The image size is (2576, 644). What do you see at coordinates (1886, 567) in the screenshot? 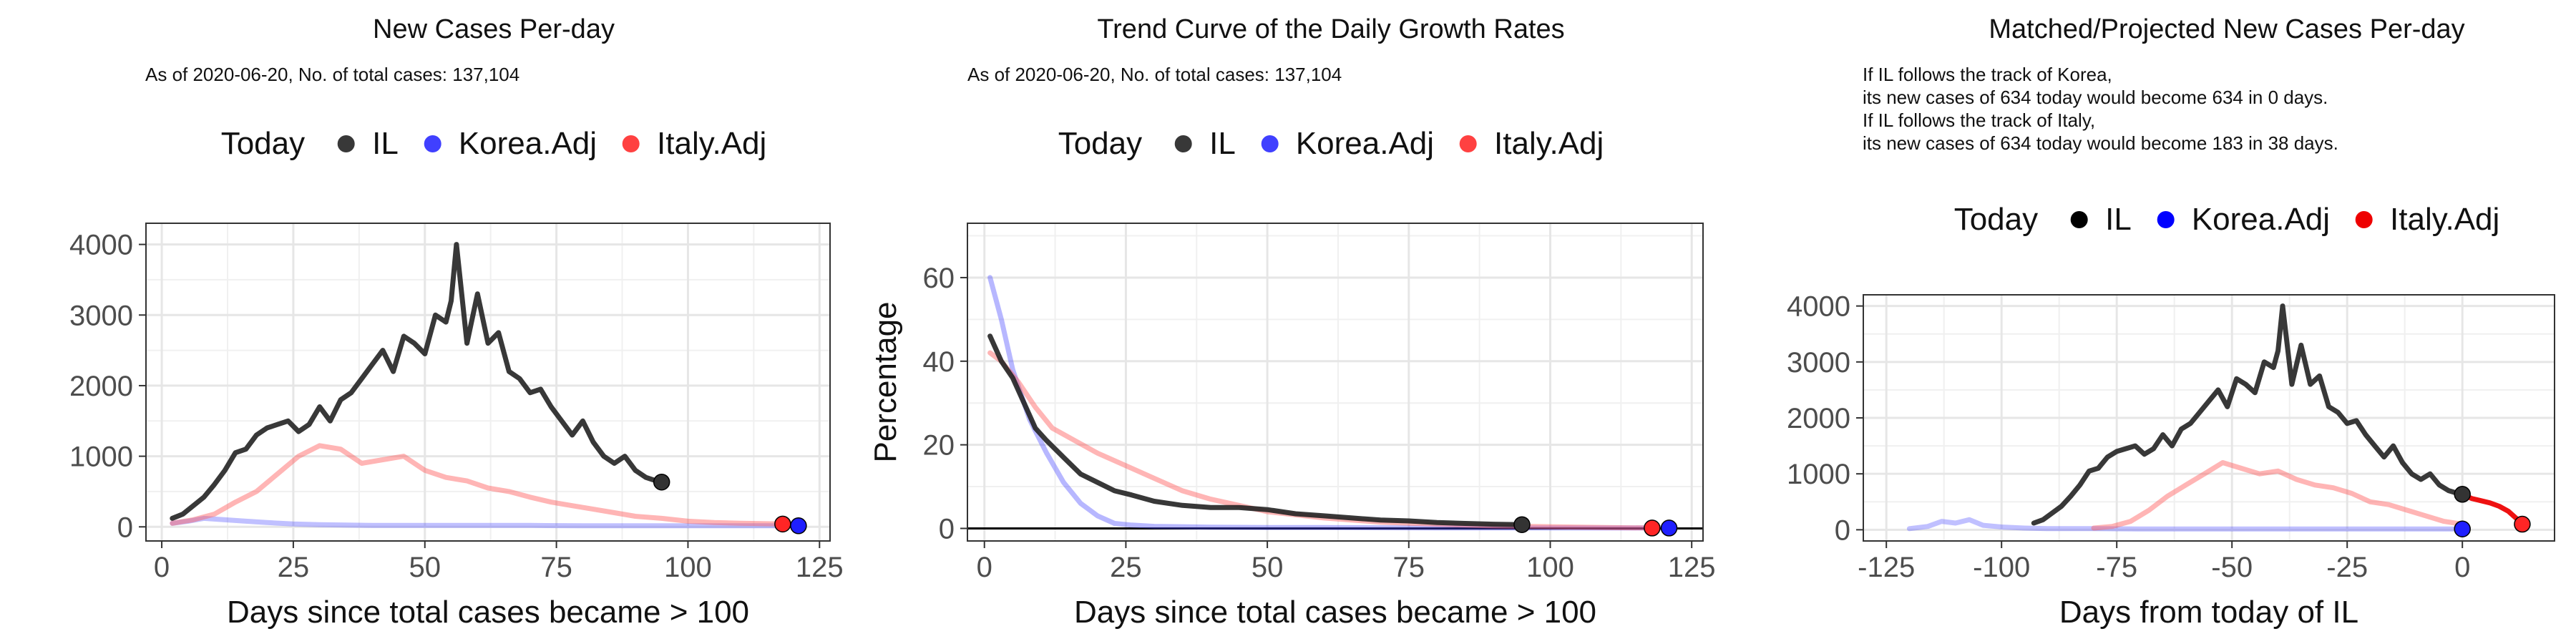
I see `x-tick-label: -125` at bounding box center [1886, 567].